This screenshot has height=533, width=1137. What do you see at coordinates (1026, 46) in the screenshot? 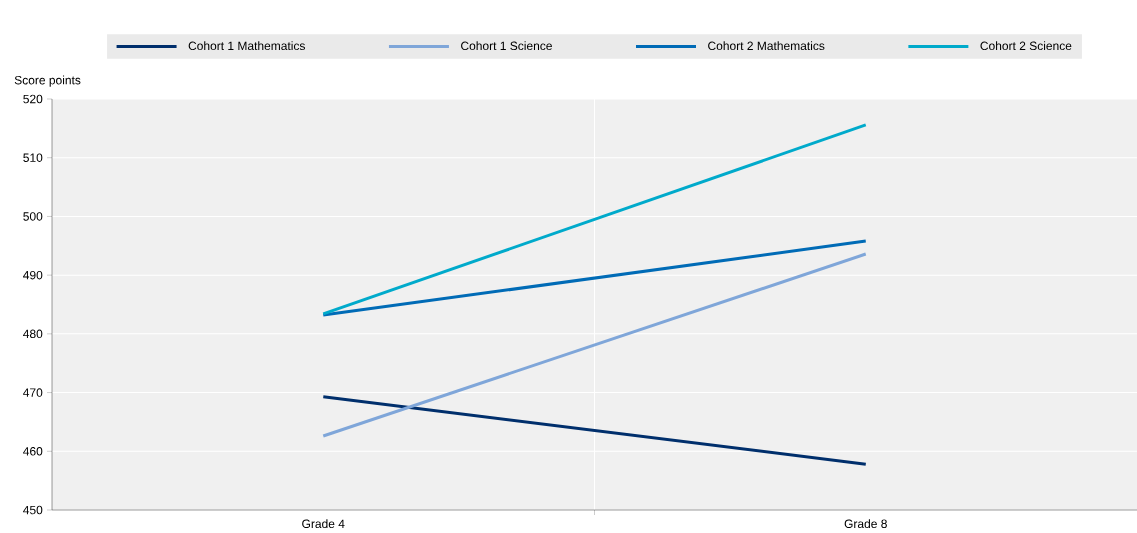
I see `legend-label: Cohort 2 Science` at bounding box center [1026, 46].